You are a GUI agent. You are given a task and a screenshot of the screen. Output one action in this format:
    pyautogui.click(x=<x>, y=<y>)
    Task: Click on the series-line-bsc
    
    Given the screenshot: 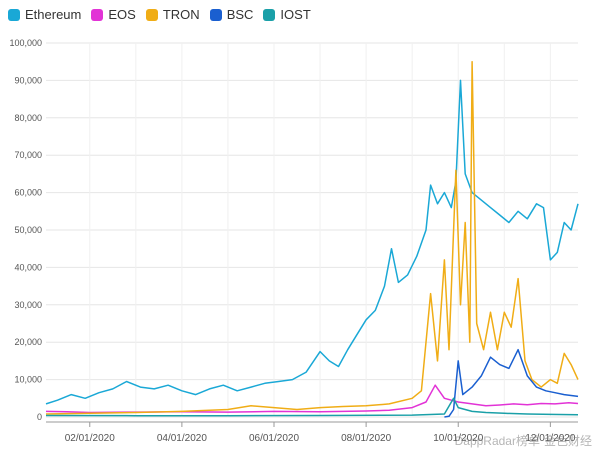 What is the action you would take?
    pyautogui.click(x=511, y=383)
    